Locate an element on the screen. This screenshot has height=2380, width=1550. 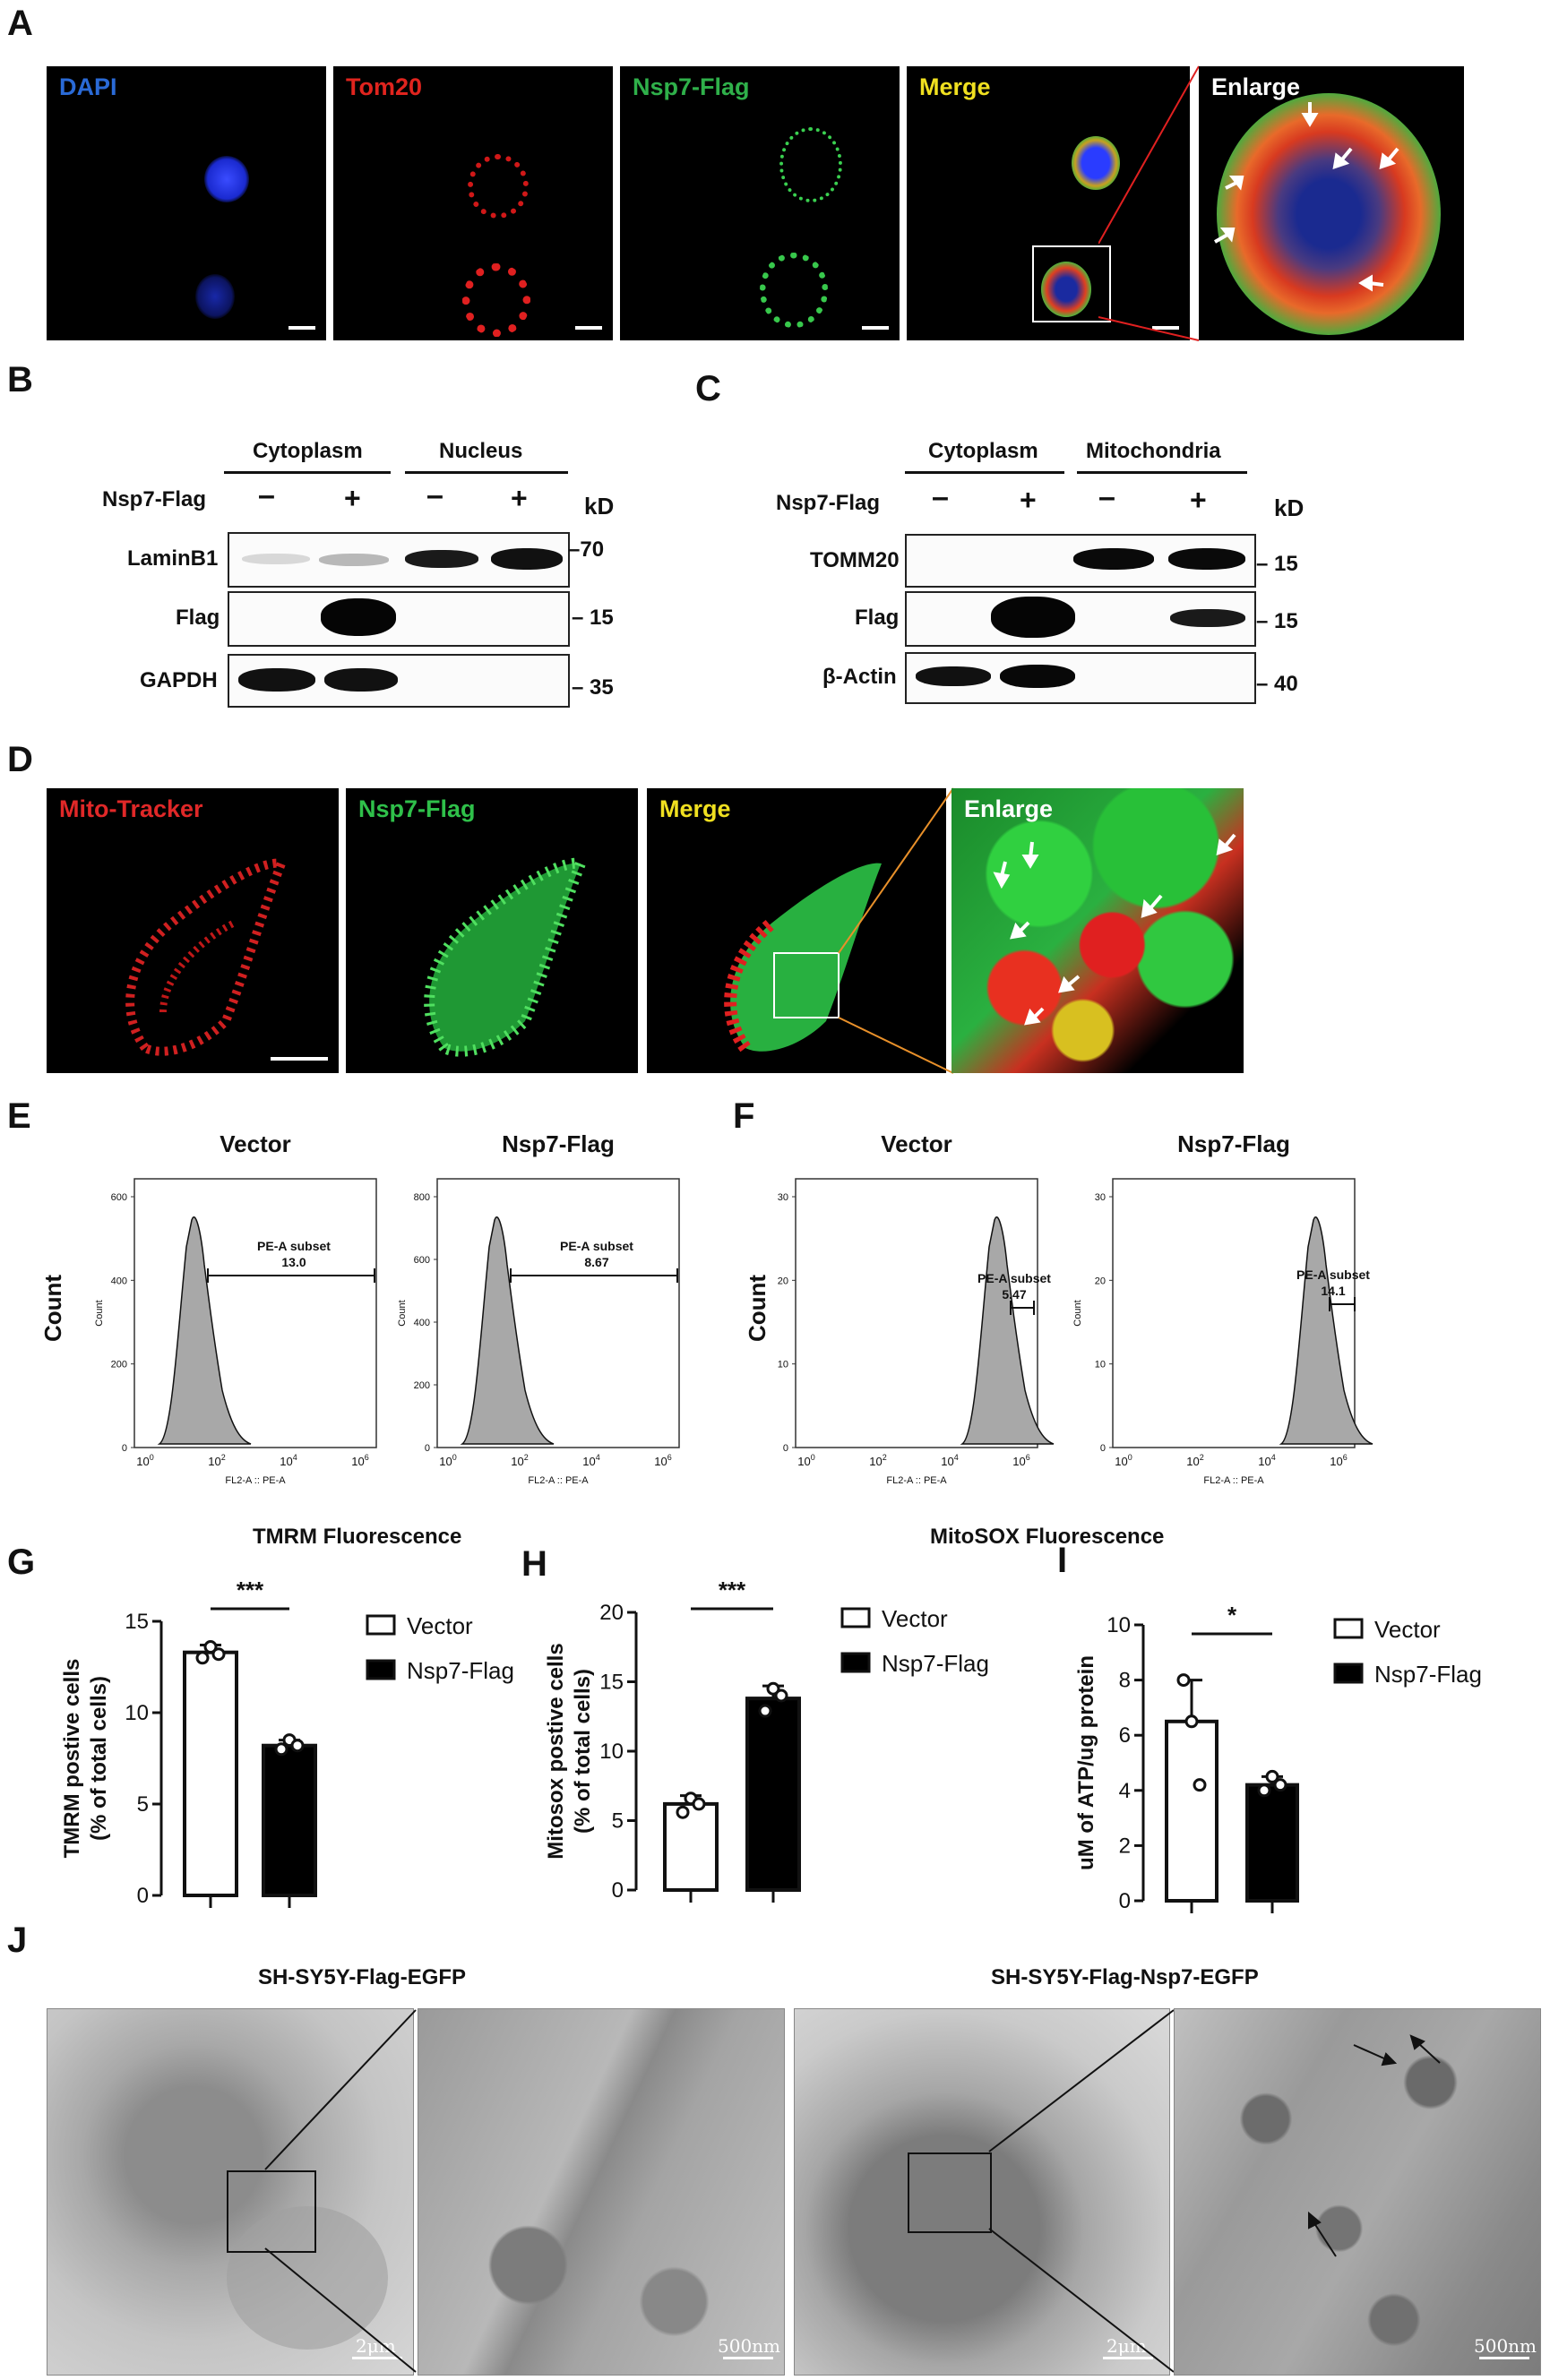
zoom-lines-d is located at coordinates (896, 931).